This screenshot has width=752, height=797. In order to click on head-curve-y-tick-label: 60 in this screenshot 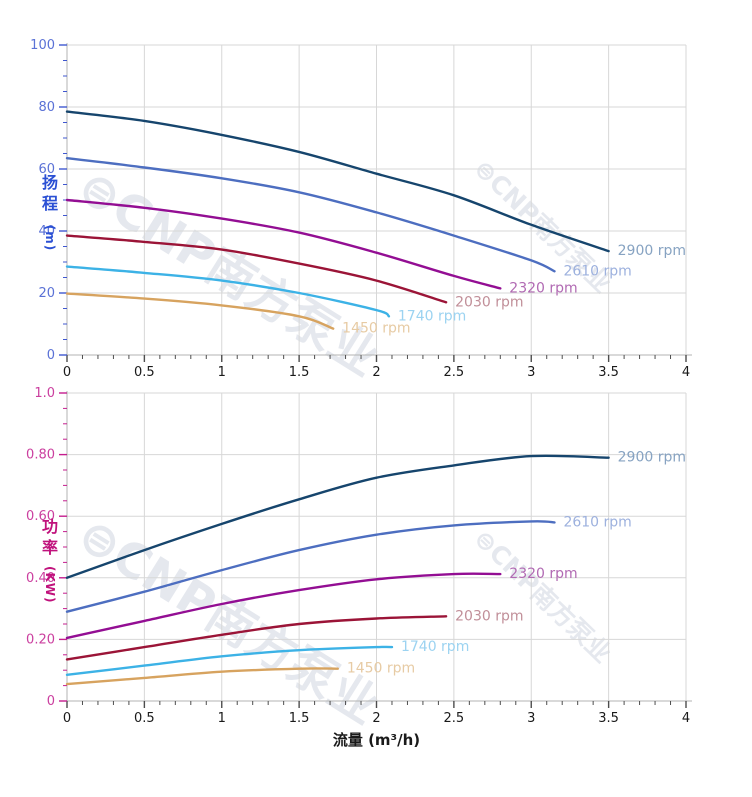, I will do `click(46, 169)`.